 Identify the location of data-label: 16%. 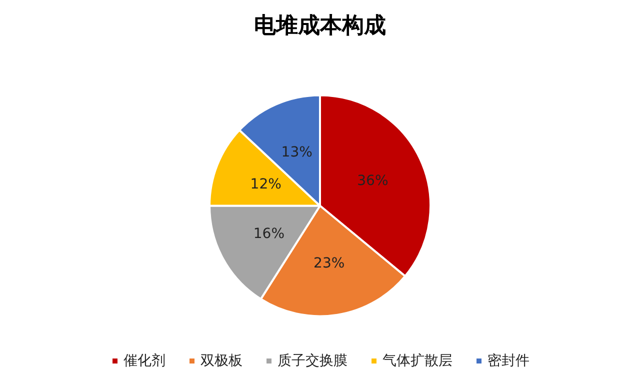
(269, 234).